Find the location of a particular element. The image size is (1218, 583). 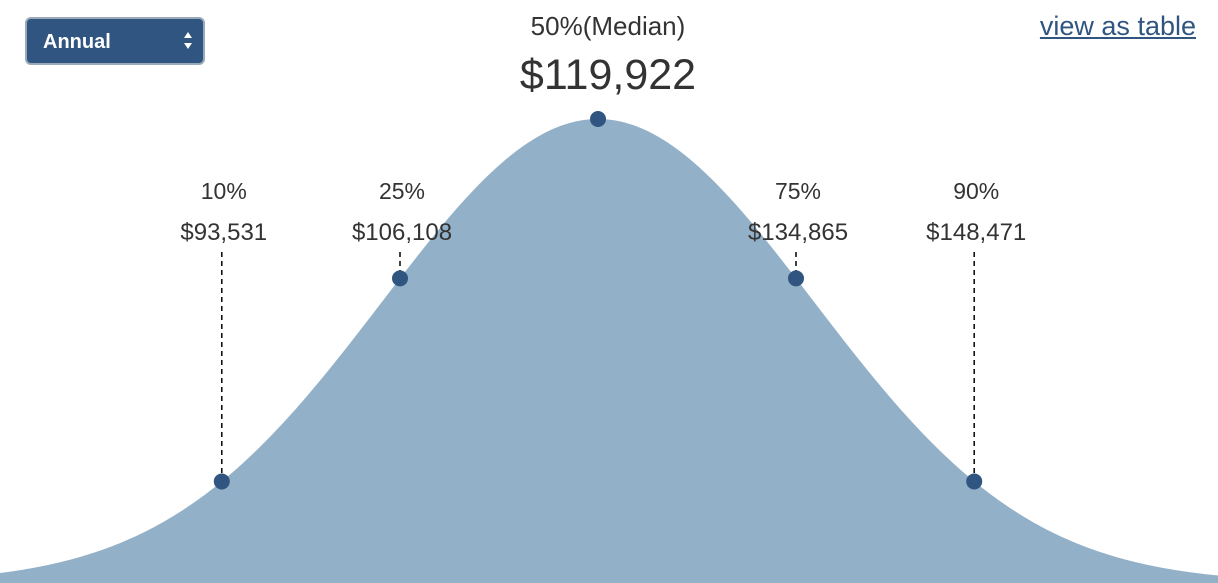

period-select: Annual is located at coordinates (115, 41).